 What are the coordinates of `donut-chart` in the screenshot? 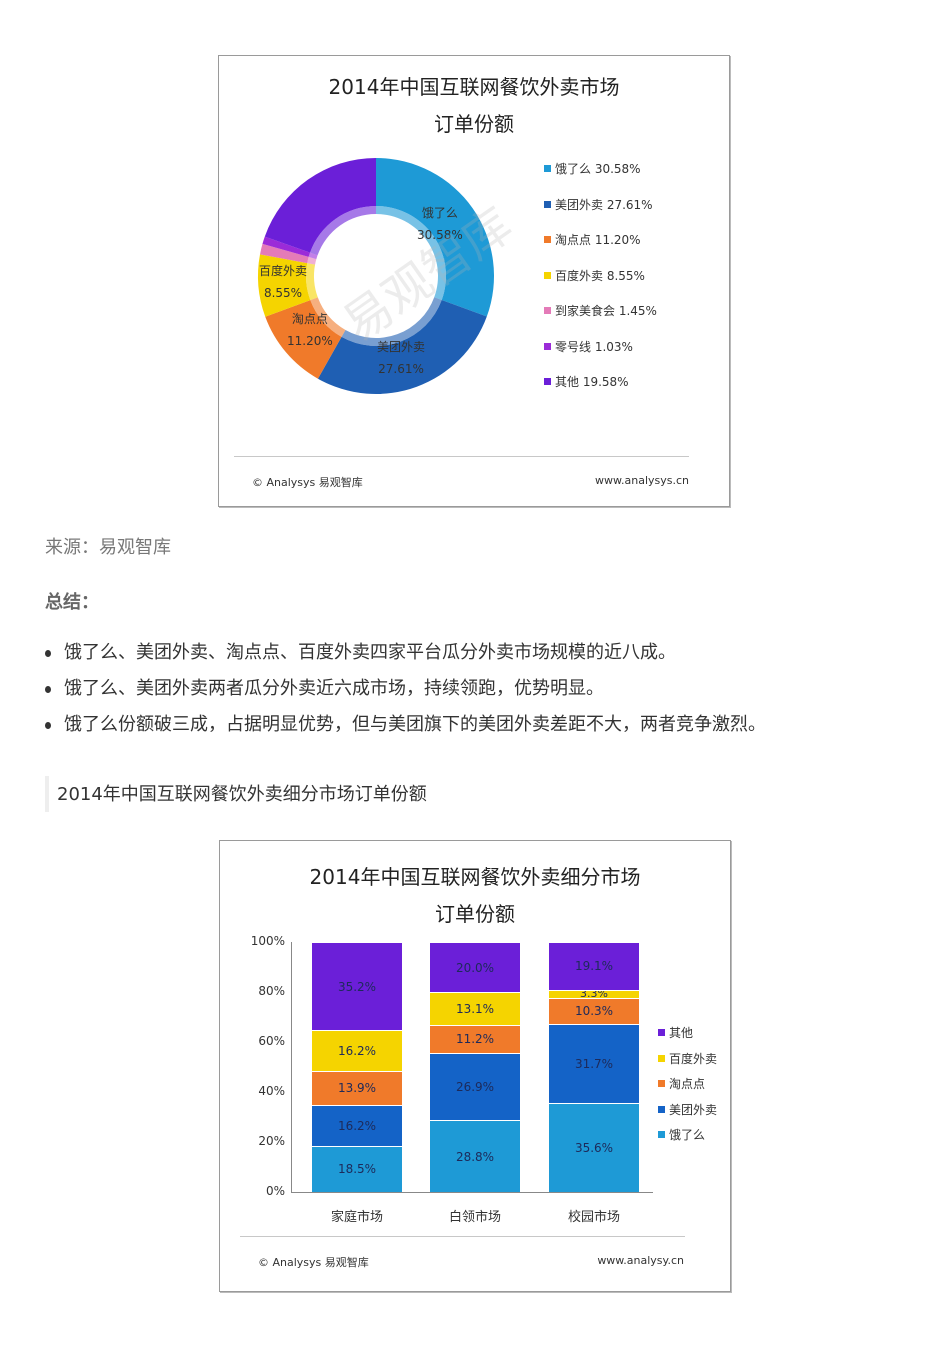 It's located at (376, 276).